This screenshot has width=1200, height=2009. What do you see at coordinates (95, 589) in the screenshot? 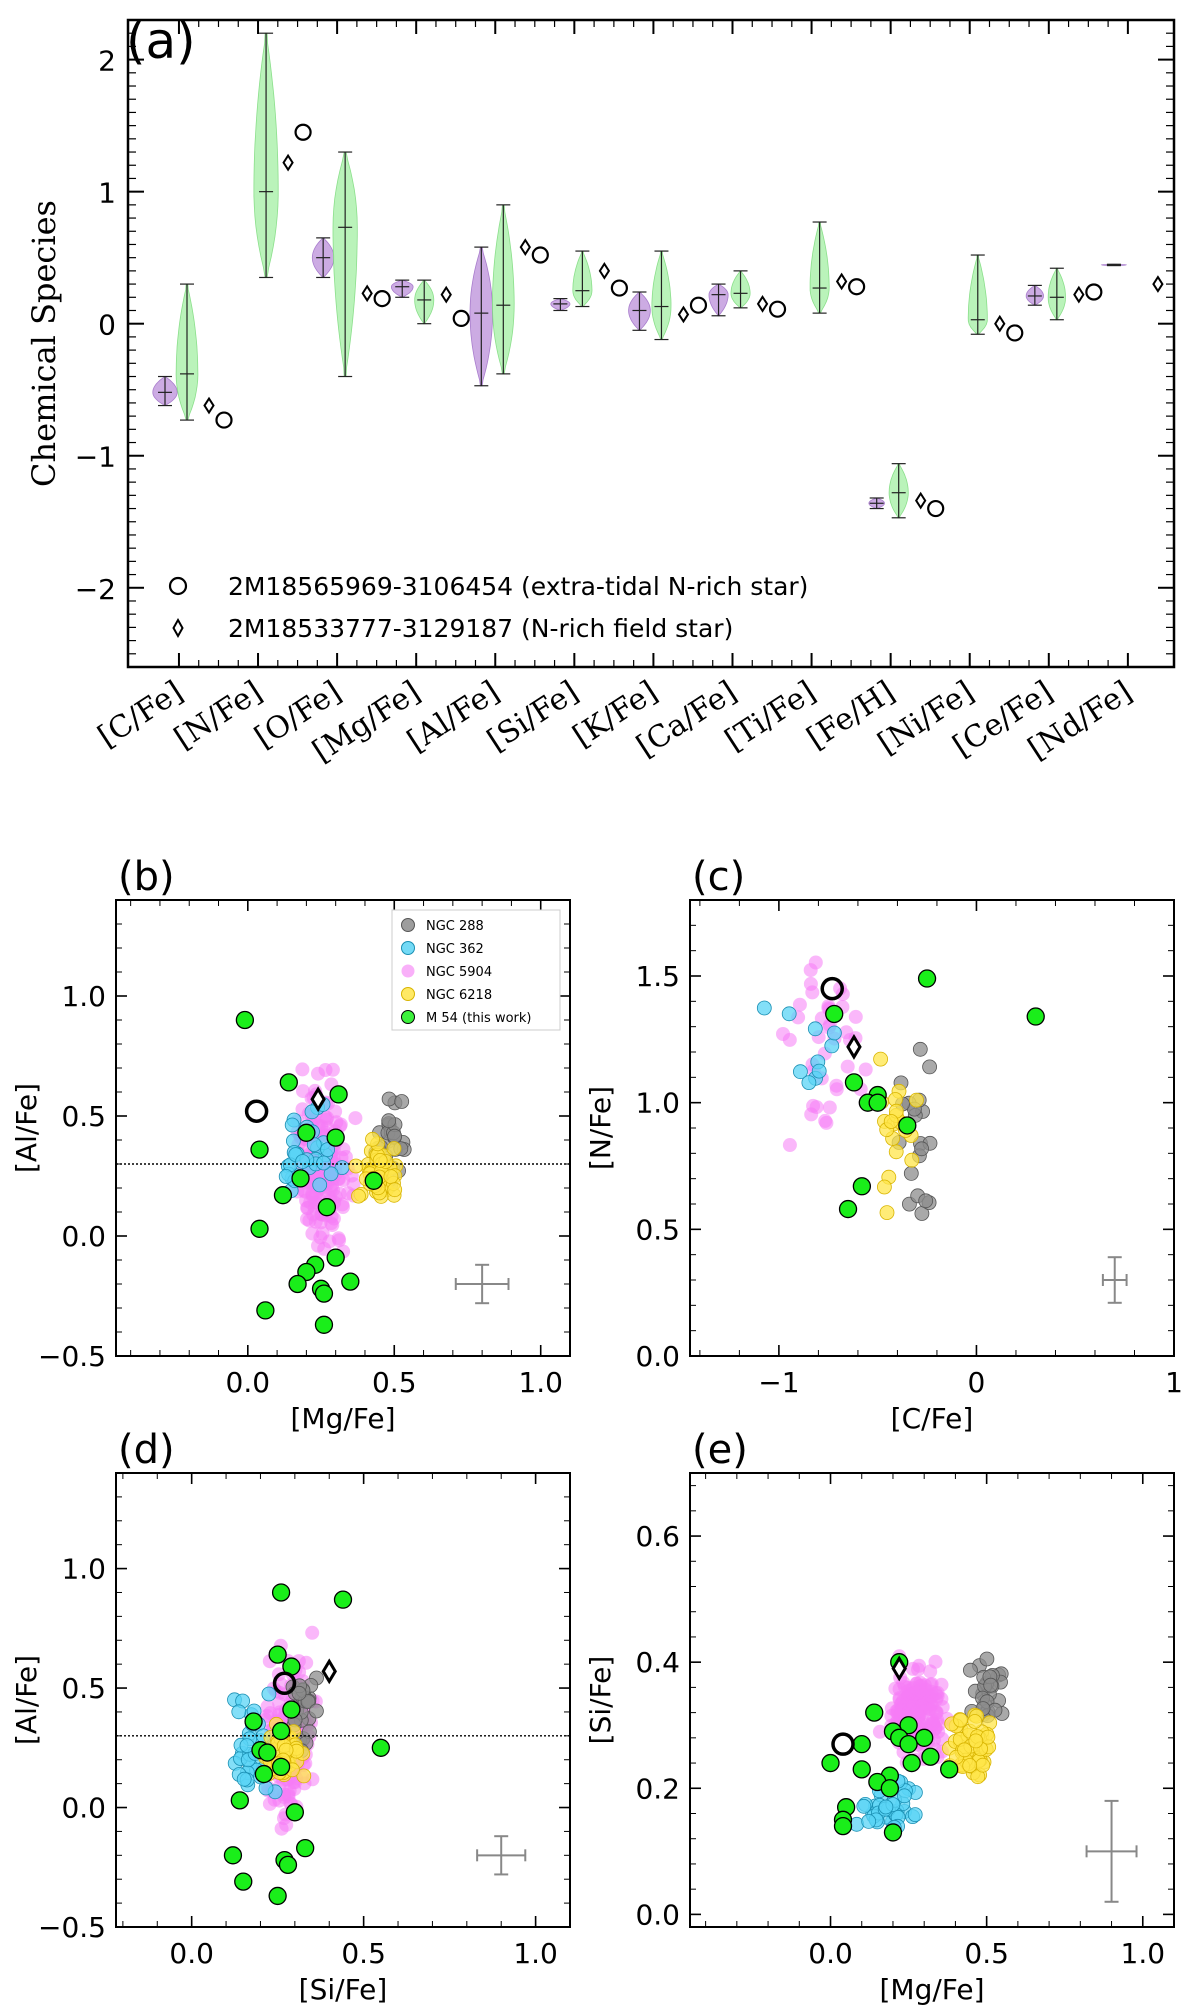
I see `panel-a-ytick-label: −2` at bounding box center [95, 589].